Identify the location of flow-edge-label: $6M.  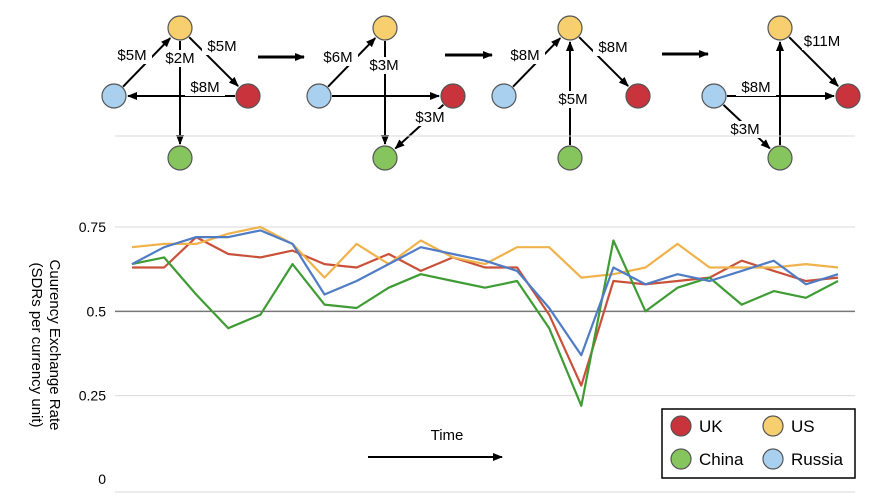
(337, 57).